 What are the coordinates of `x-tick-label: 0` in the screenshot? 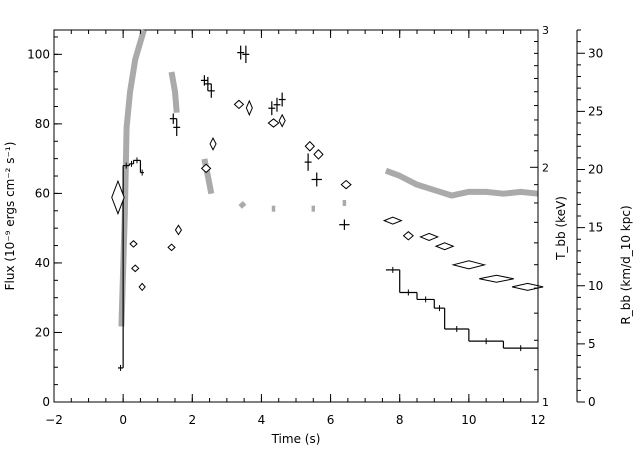 It's located at (123, 420).